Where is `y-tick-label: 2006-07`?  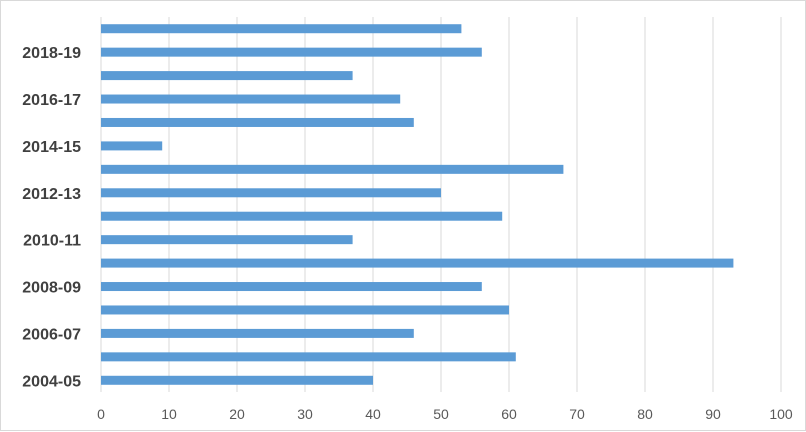
y-tick-label: 2006-07 is located at coordinates (51, 334).